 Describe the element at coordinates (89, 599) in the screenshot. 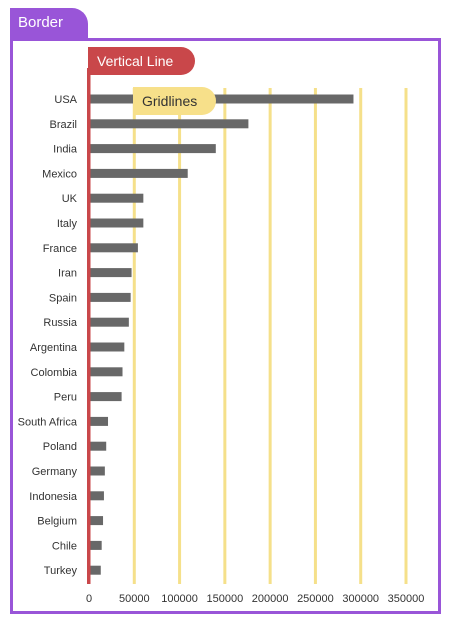

I see `x-tick-label-0: 0` at that location.